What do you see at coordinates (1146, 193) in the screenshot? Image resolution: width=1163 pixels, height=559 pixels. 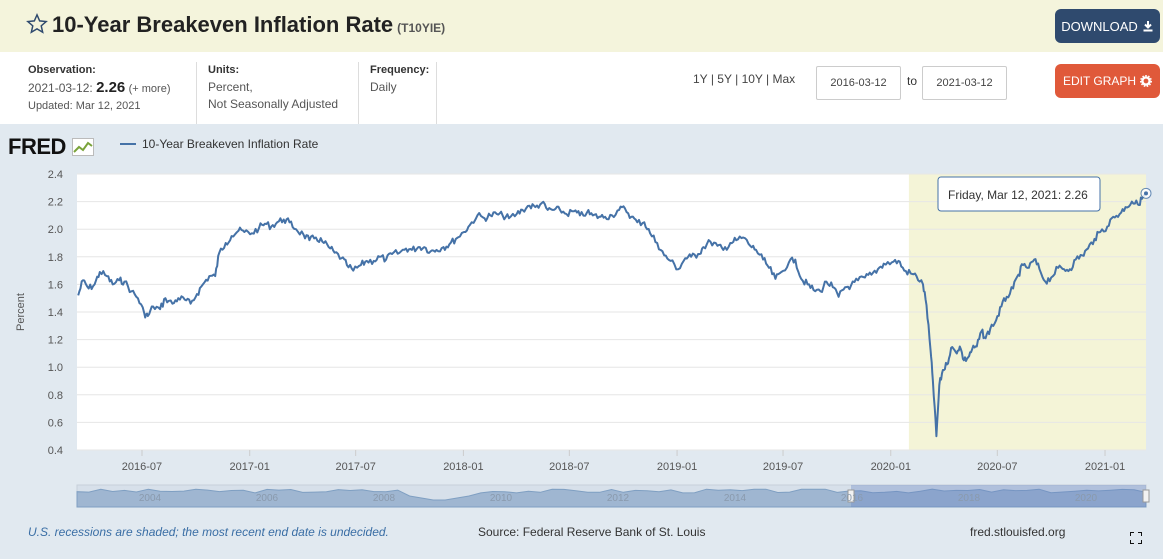 I see `data-point` at bounding box center [1146, 193].